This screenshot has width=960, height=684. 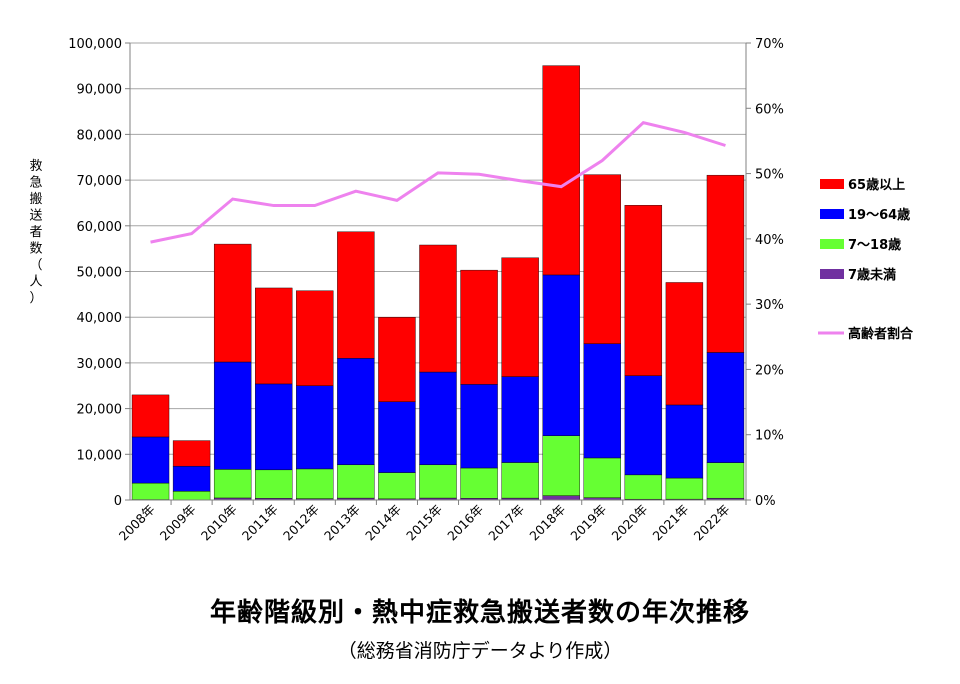 I want to click on x-tick-label: 2017年, so click(x=506, y=523).